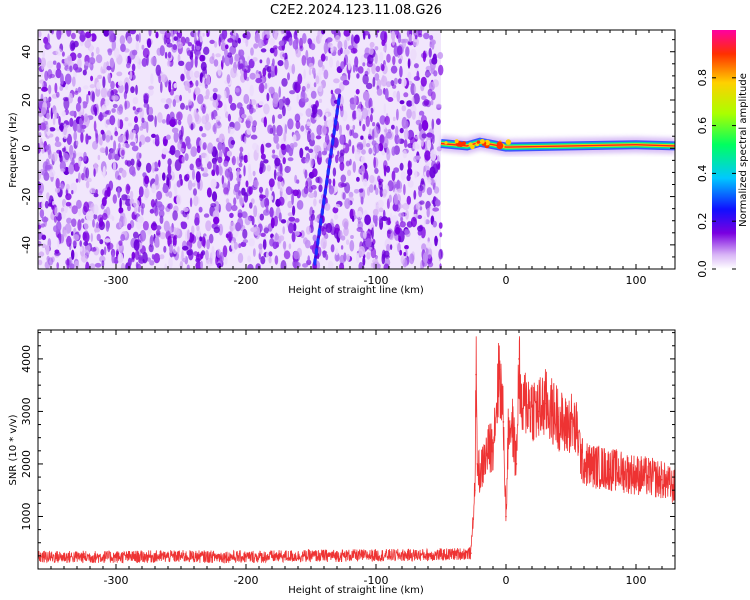 The width and height of the screenshot is (750, 600). I want to click on y-tick-label: -20, so click(26, 197).